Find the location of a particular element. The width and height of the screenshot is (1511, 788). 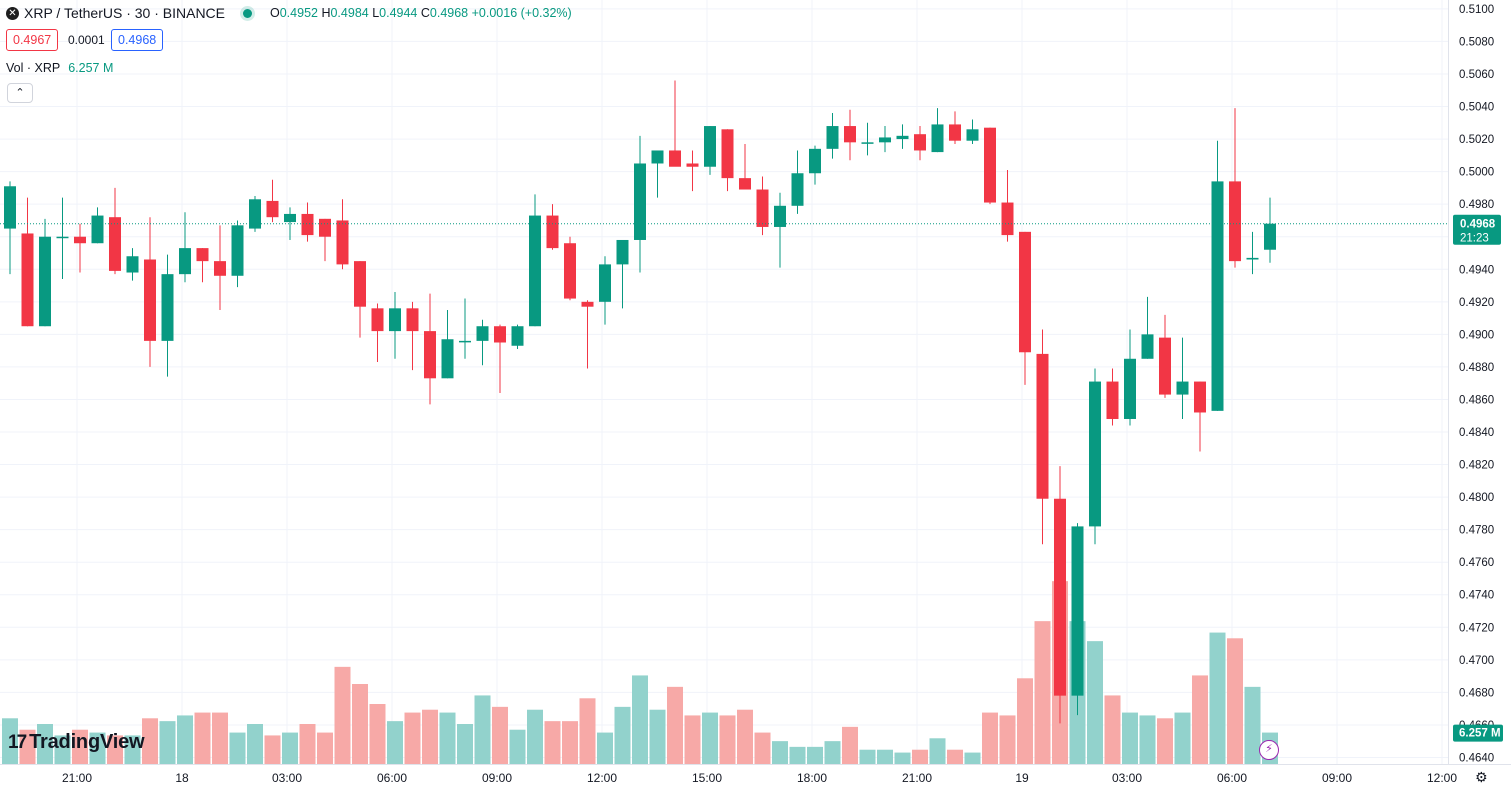

time-tick-label: 21:00 is located at coordinates (917, 778).